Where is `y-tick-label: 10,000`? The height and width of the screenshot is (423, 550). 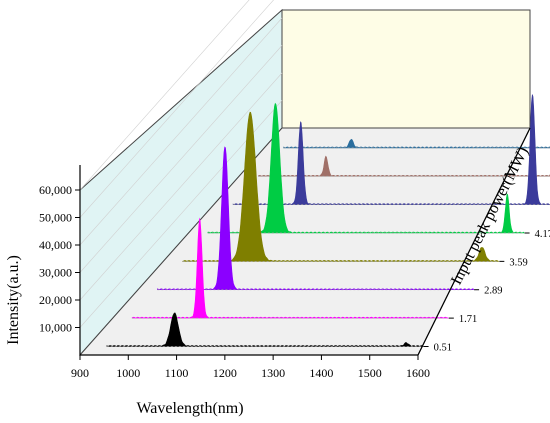 y-tick-label: 10,000 is located at coordinates (55, 328).